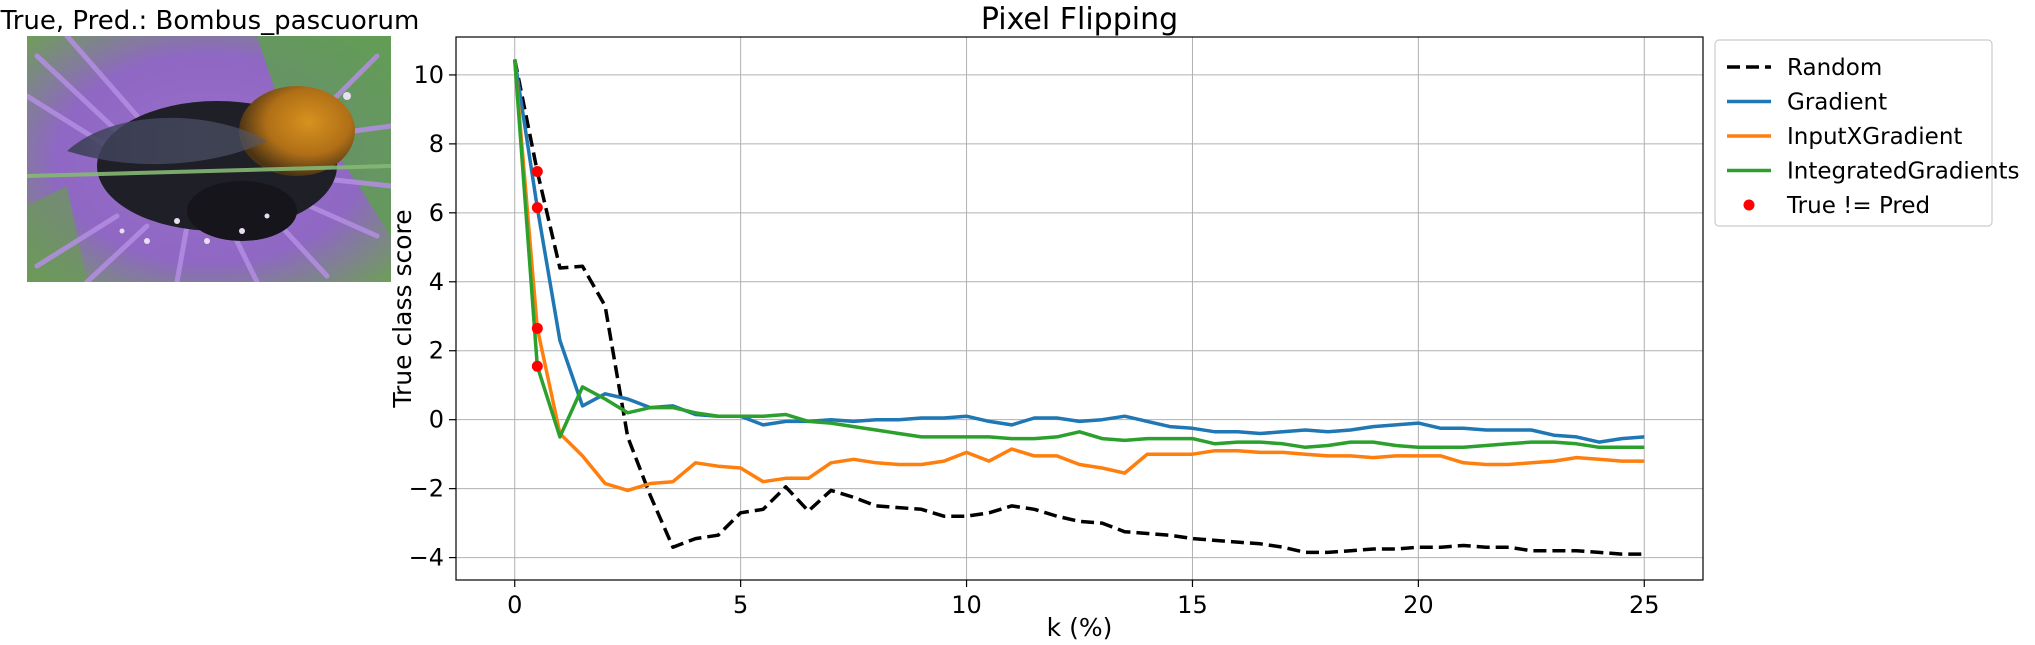  Describe the element at coordinates (426, 558) in the screenshot. I see `y-tick-label: −4` at that location.